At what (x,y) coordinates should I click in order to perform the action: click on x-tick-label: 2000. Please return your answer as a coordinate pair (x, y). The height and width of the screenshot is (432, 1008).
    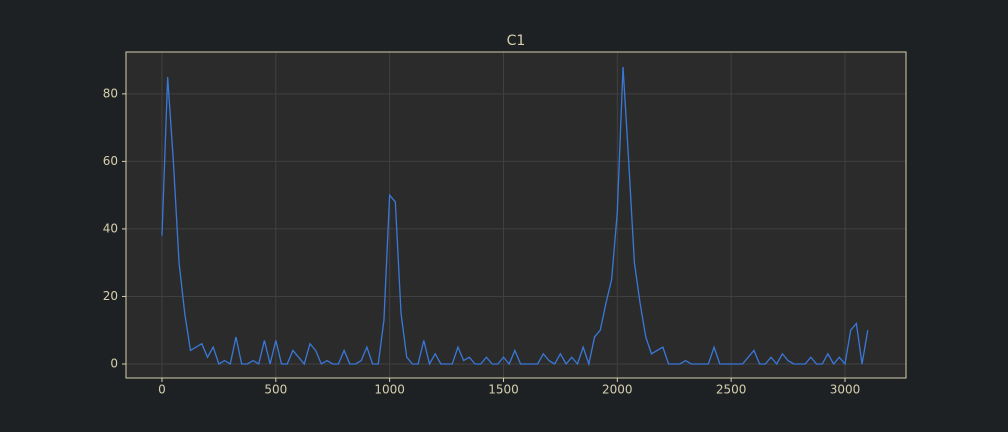
    Looking at the image, I should click on (617, 390).